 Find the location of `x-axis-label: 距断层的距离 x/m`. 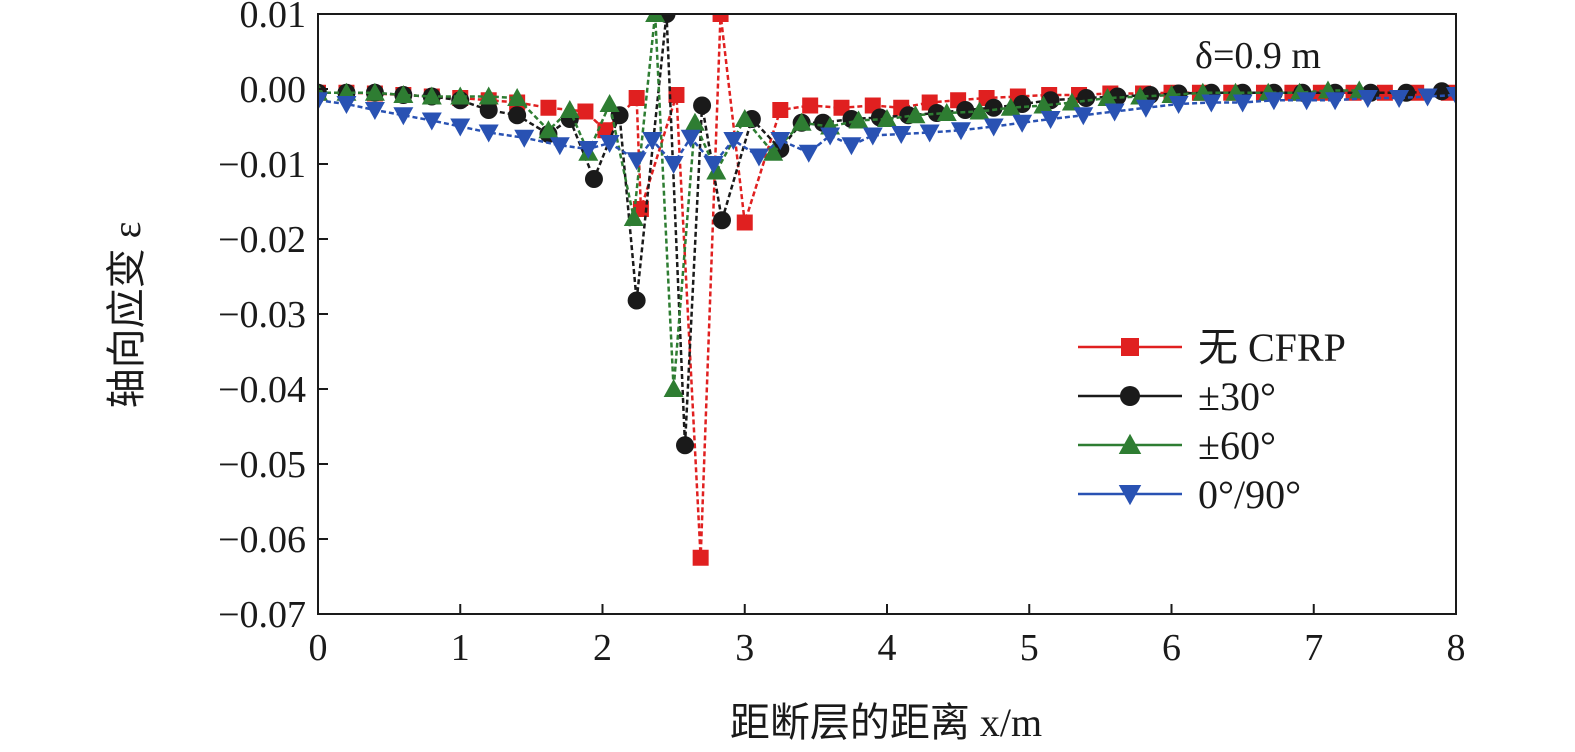

x-axis-label: 距断层的距离 x/m is located at coordinates (886, 722).